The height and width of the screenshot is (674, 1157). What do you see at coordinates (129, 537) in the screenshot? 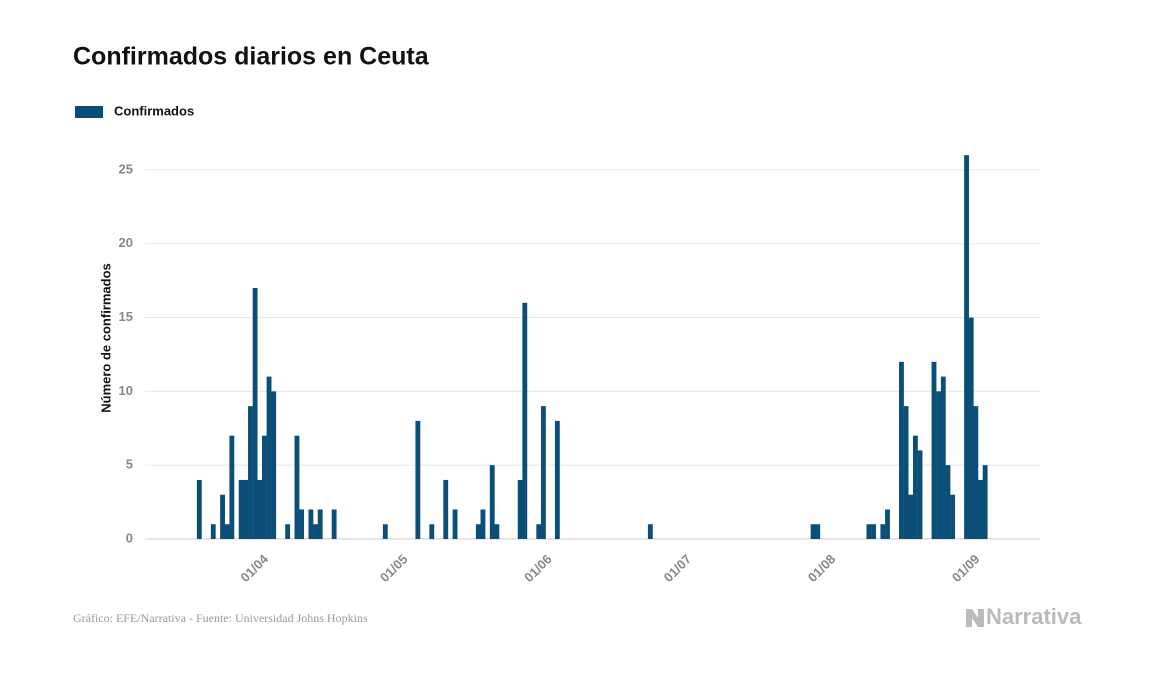
I see `y-tick-label: 0` at bounding box center [129, 537].